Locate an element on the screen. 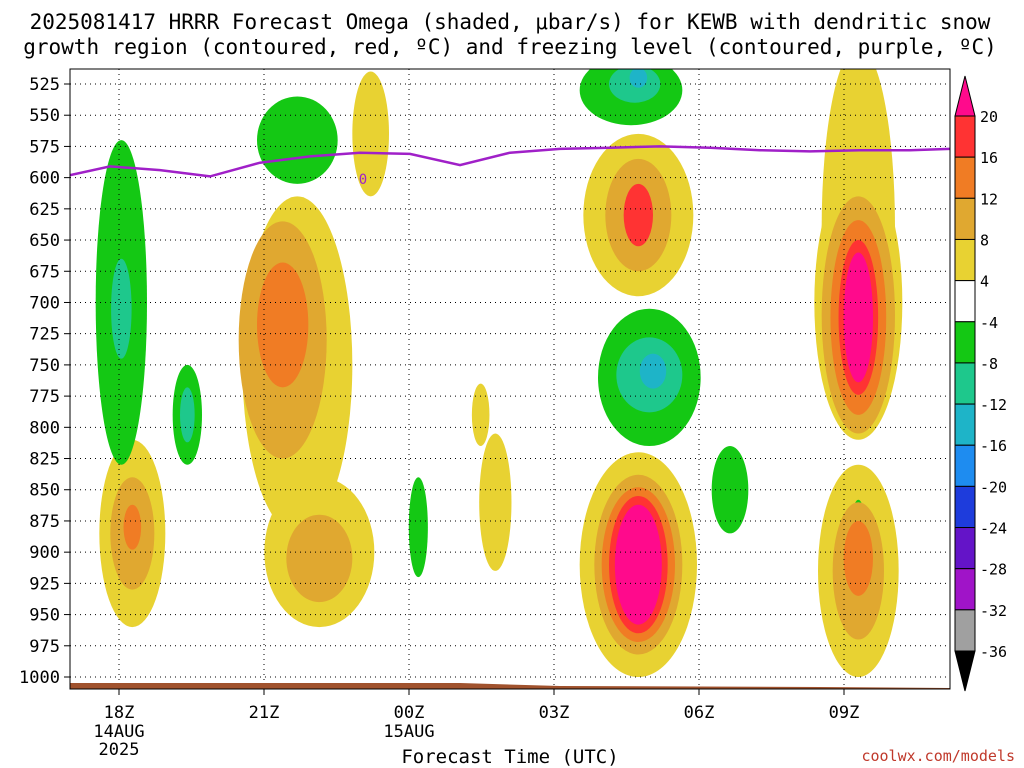  y-tick-label: 950 is located at coordinates (44, 616).